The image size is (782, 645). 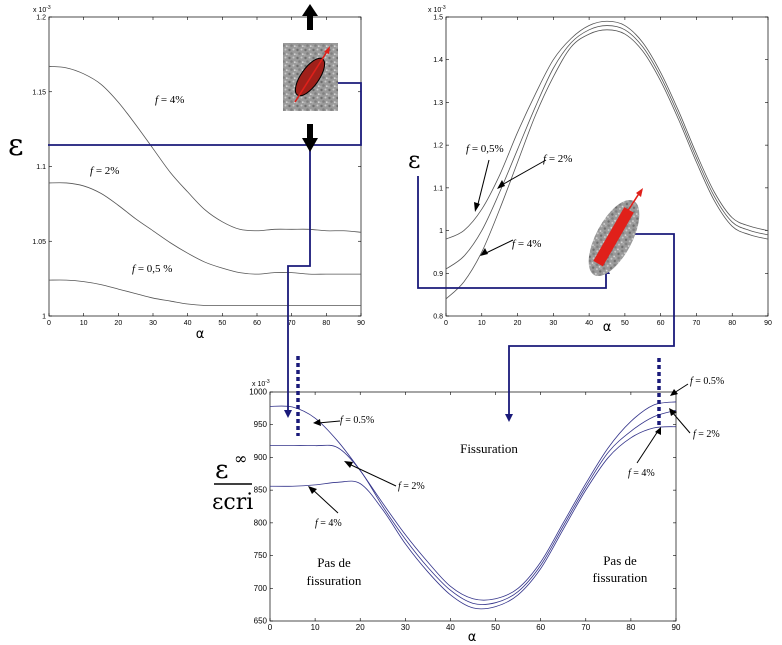 What do you see at coordinates (310, 22) in the screenshot?
I see `dark-arrow-up-shaft` at bounding box center [310, 22].